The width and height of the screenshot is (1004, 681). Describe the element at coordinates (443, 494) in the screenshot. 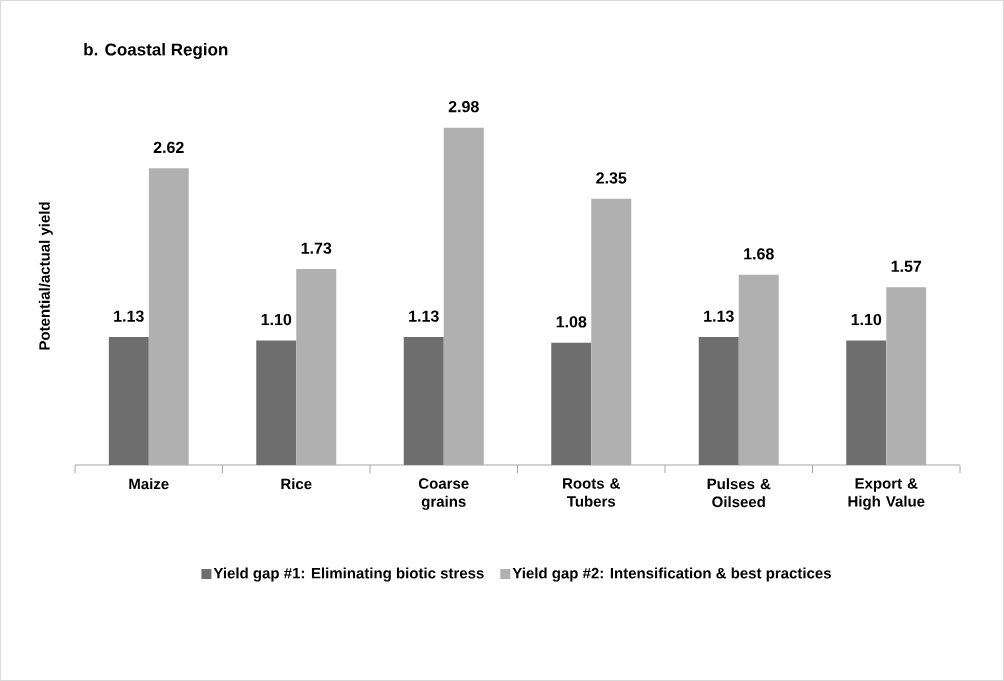

I see `x-tick-label: Coarse grains` at that location.